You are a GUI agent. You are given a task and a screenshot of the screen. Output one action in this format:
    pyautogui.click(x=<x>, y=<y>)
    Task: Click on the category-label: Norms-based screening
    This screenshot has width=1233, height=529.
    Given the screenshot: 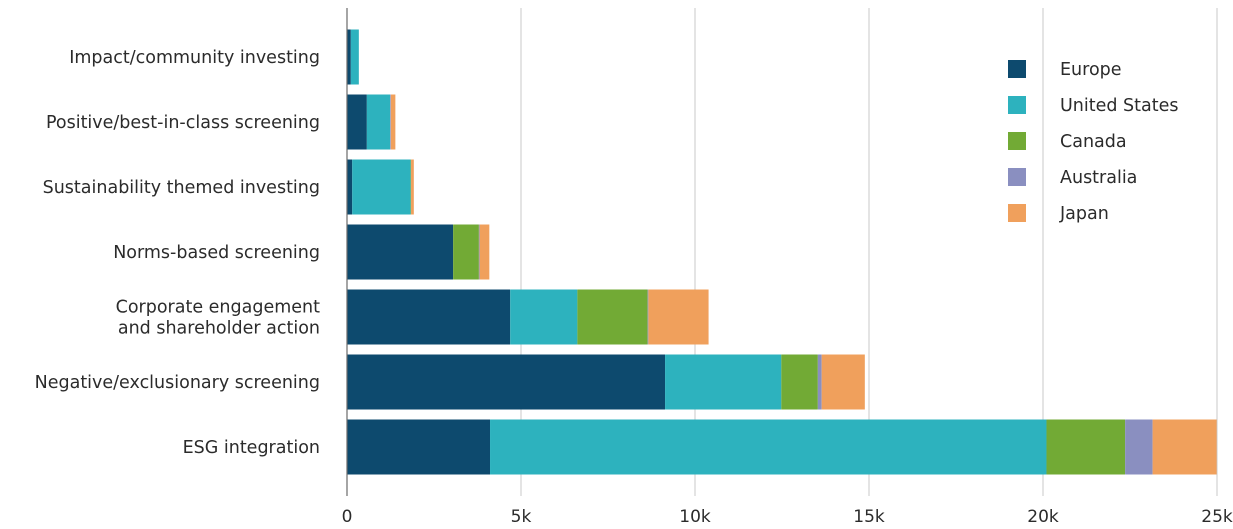 What is the action you would take?
    pyautogui.click(x=216, y=253)
    